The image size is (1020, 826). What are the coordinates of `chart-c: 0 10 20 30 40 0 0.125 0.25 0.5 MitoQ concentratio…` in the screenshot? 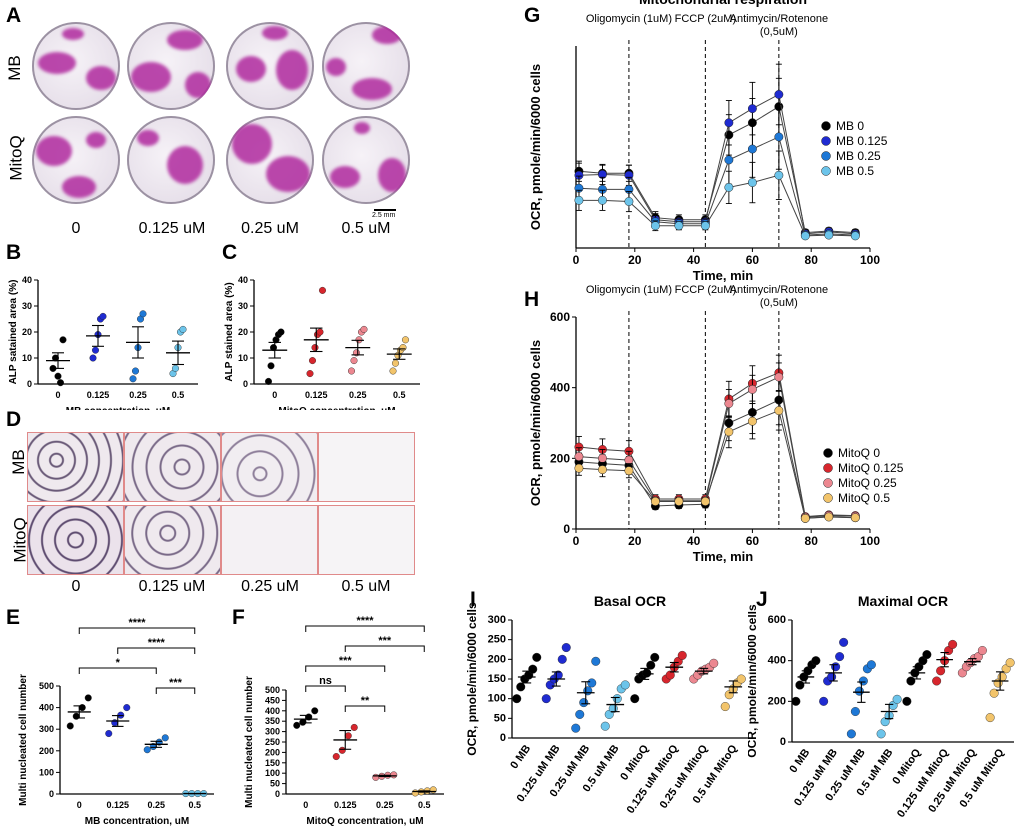 It's located at (322, 342).